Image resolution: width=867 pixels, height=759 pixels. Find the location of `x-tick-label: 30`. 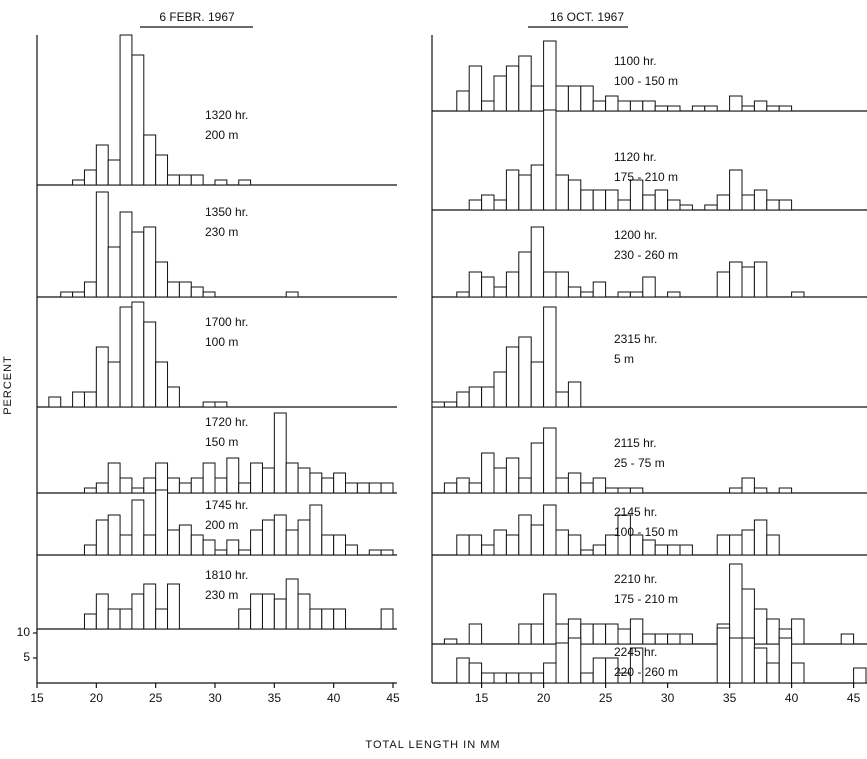

x-tick-label: 30 is located at coordinates (215, 698).